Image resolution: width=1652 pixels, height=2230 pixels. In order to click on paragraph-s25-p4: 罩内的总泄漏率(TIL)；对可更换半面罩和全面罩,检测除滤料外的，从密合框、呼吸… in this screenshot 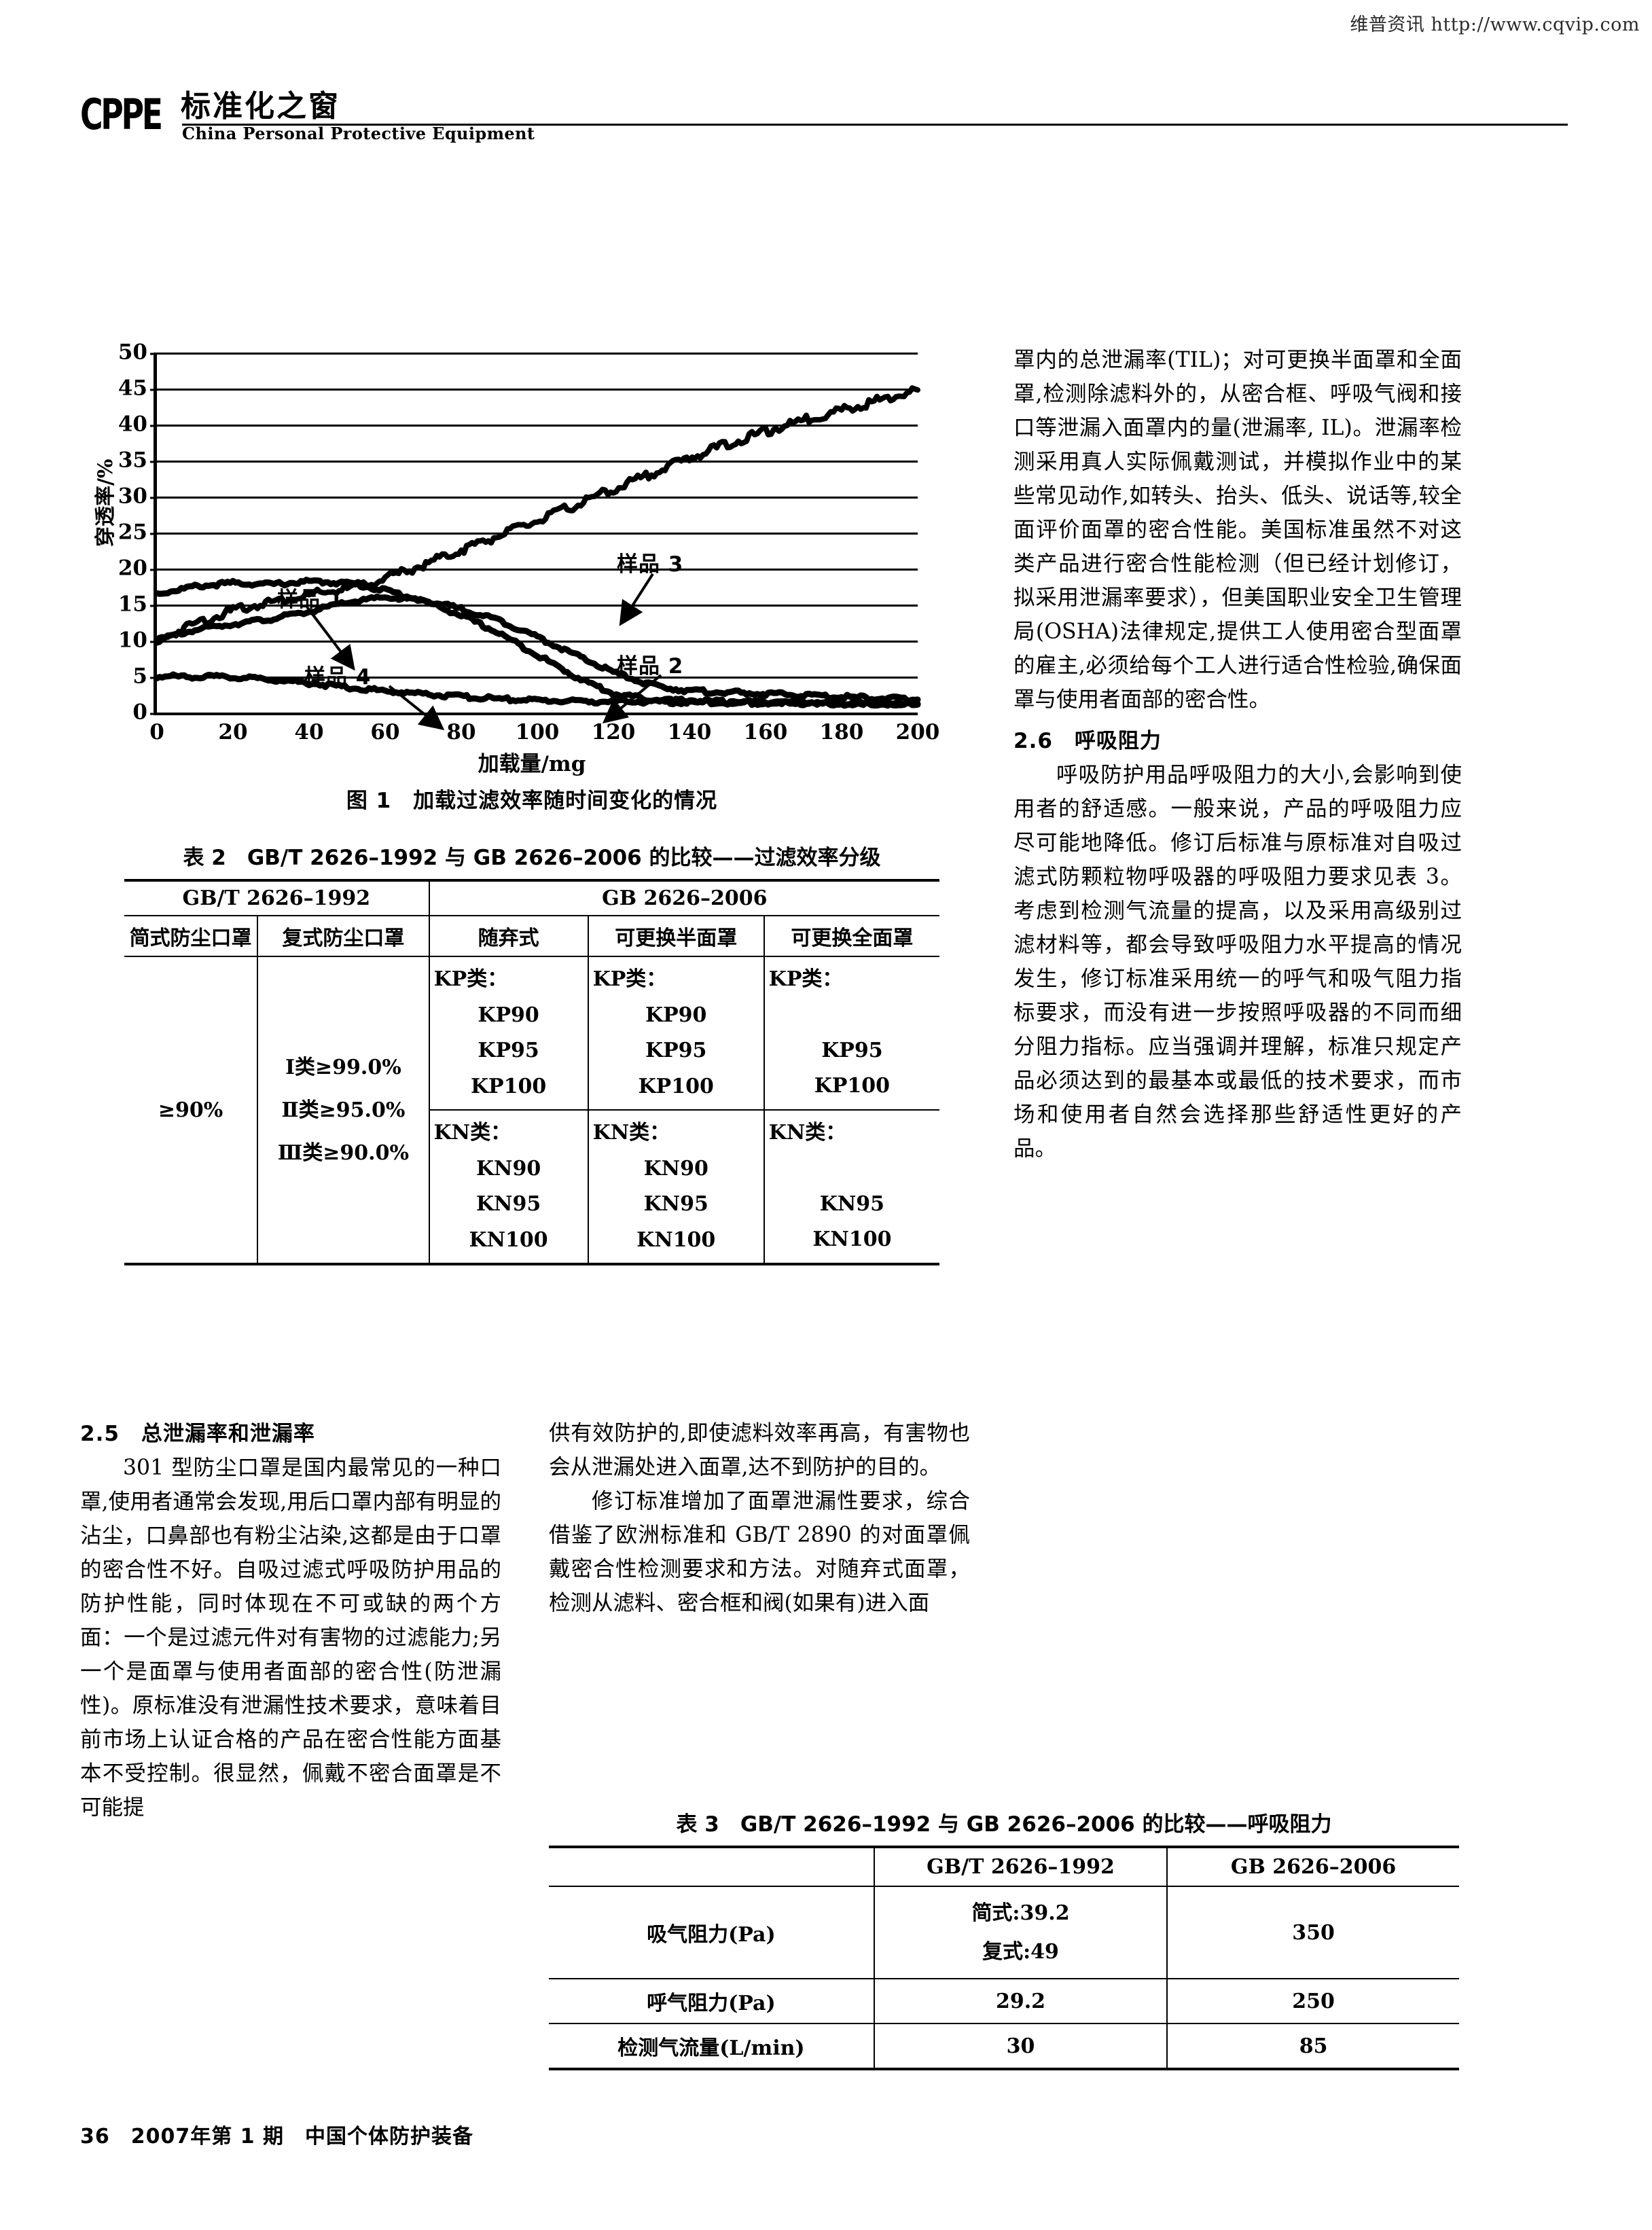, I will do `click(1237, 530)`.